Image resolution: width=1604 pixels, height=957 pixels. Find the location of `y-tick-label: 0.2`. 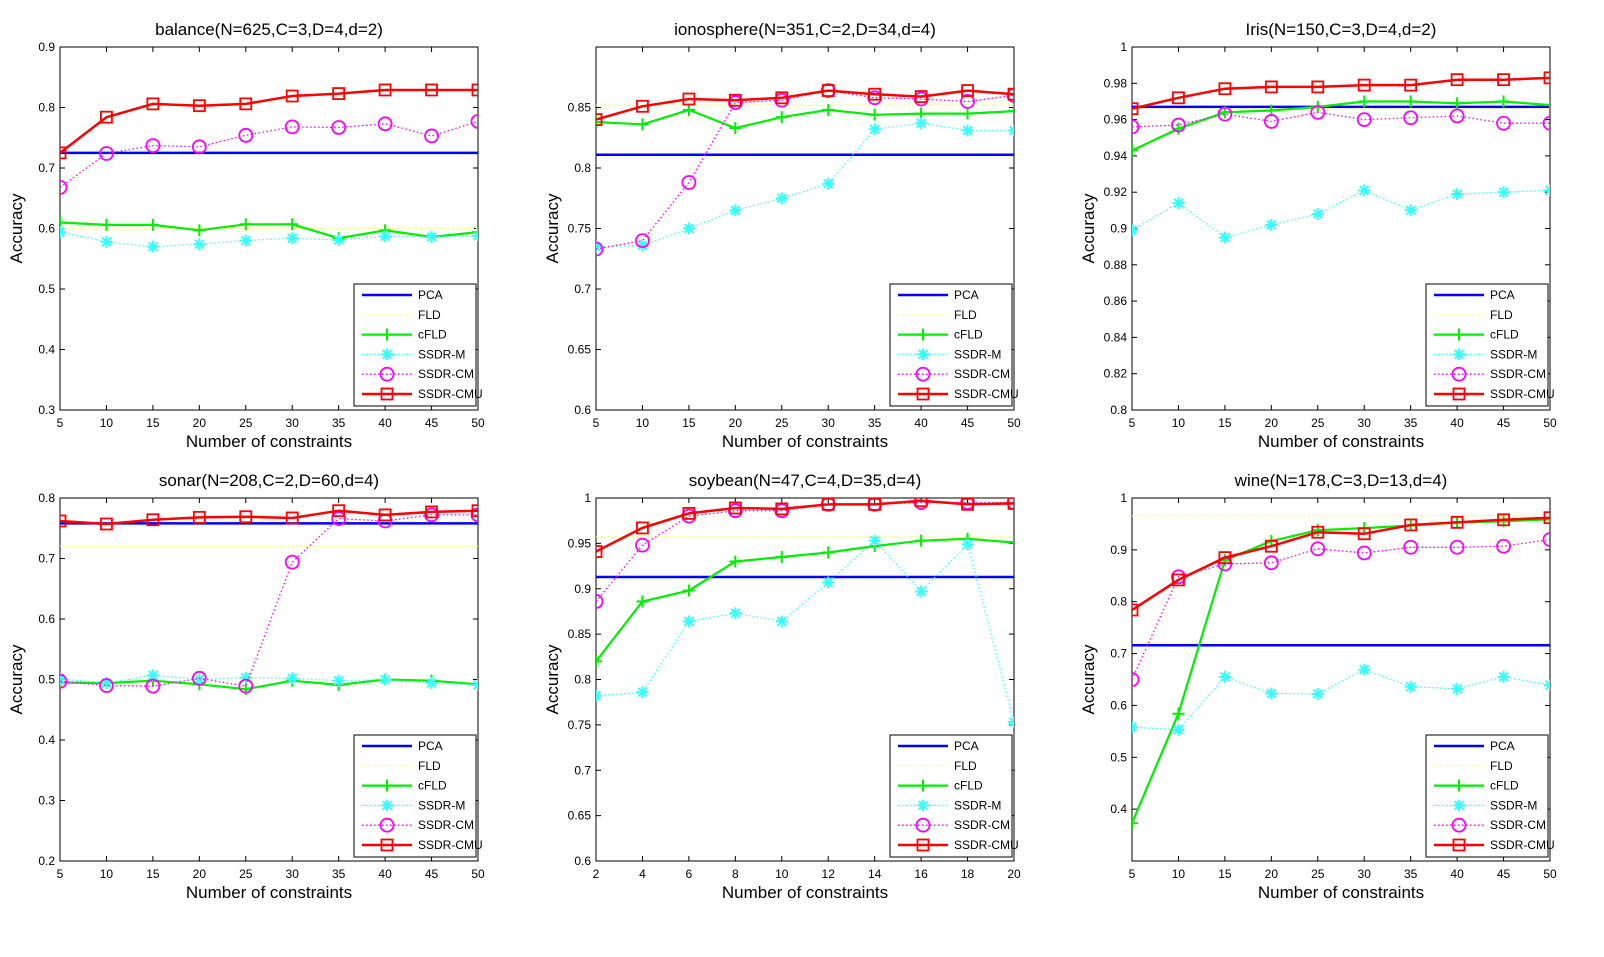

y-tick-label: 0.2 is located at coordinates (46, 861).